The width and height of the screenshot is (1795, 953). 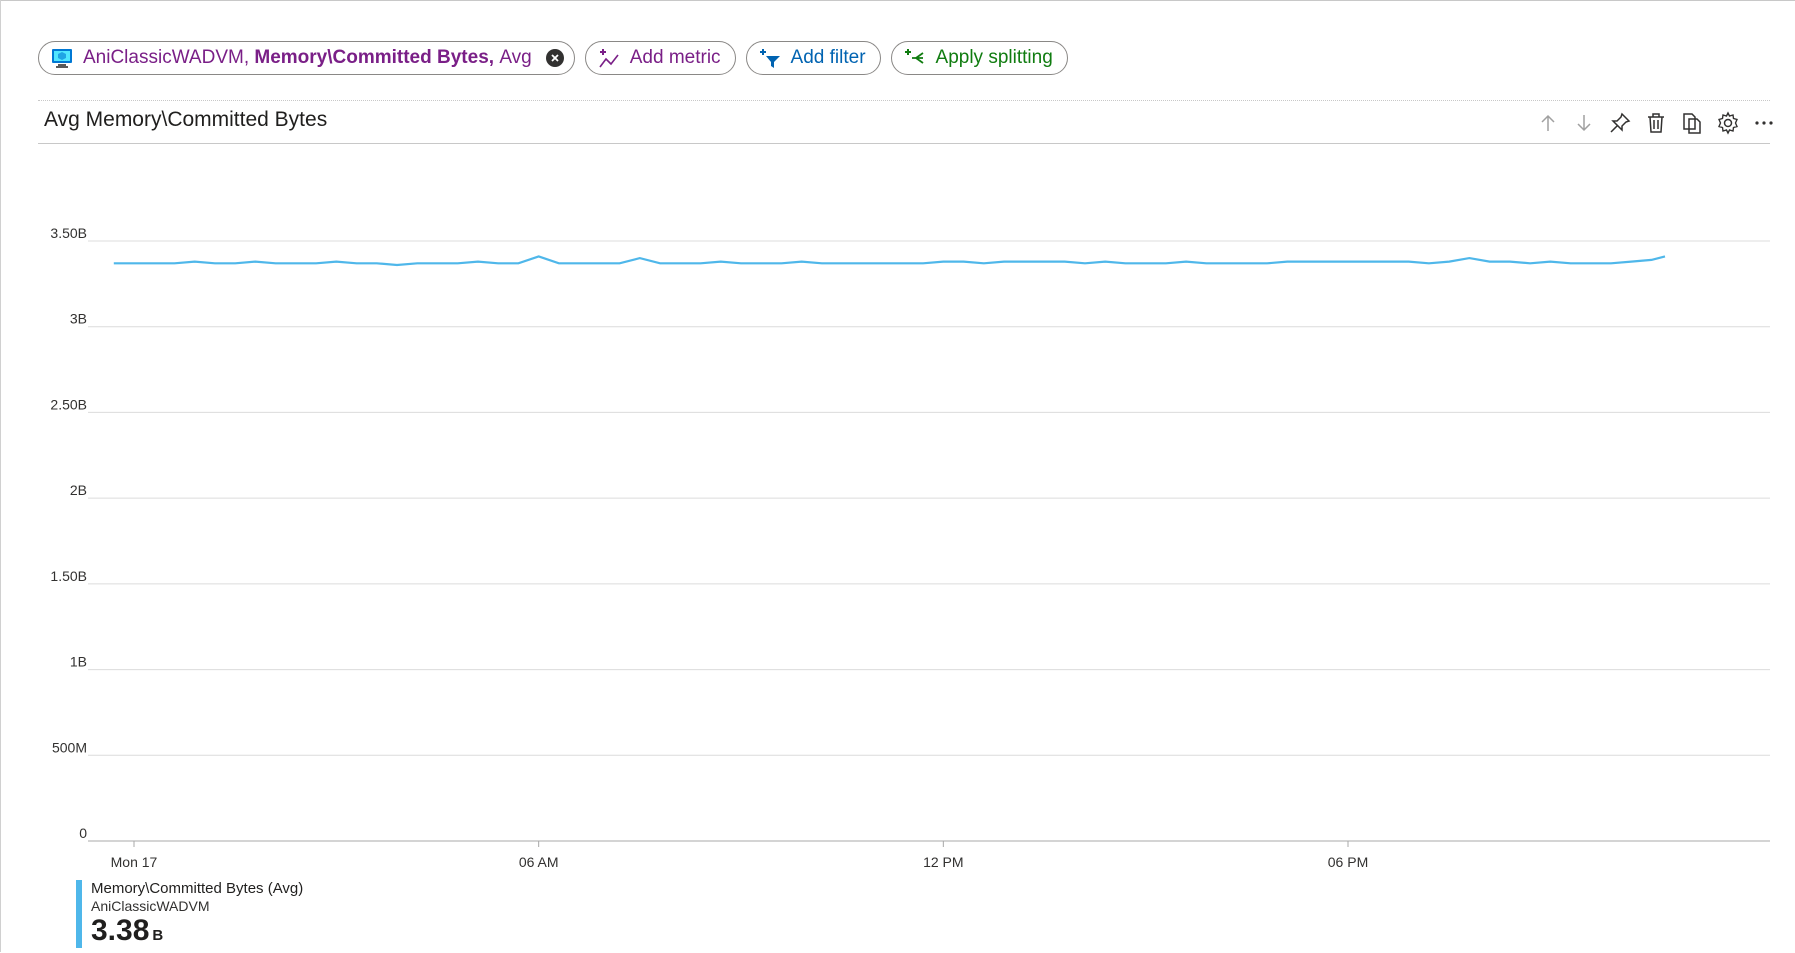 I want to click on x-tick-label: 06 PM, so click(x=1348, y=862).